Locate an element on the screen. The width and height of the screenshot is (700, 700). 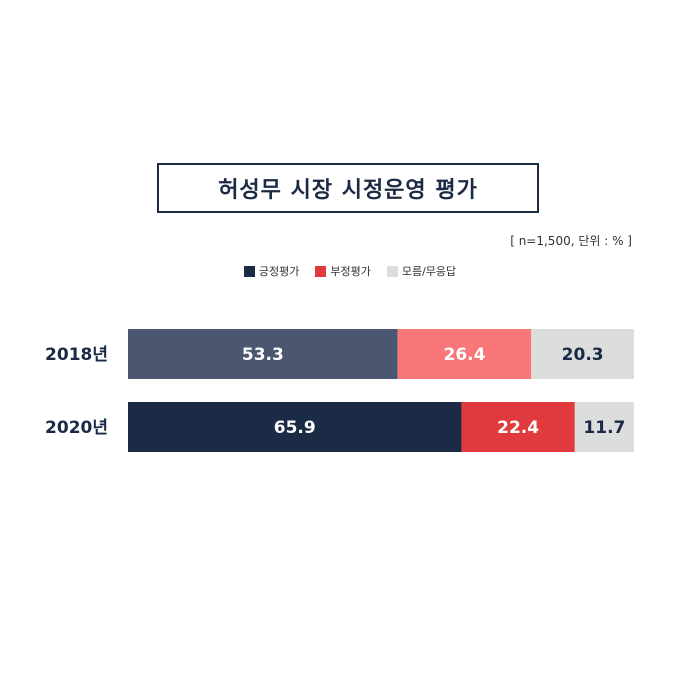
legend: 긍정평가 부정평가 모름/무응답 is located at coordinates (350, 271).